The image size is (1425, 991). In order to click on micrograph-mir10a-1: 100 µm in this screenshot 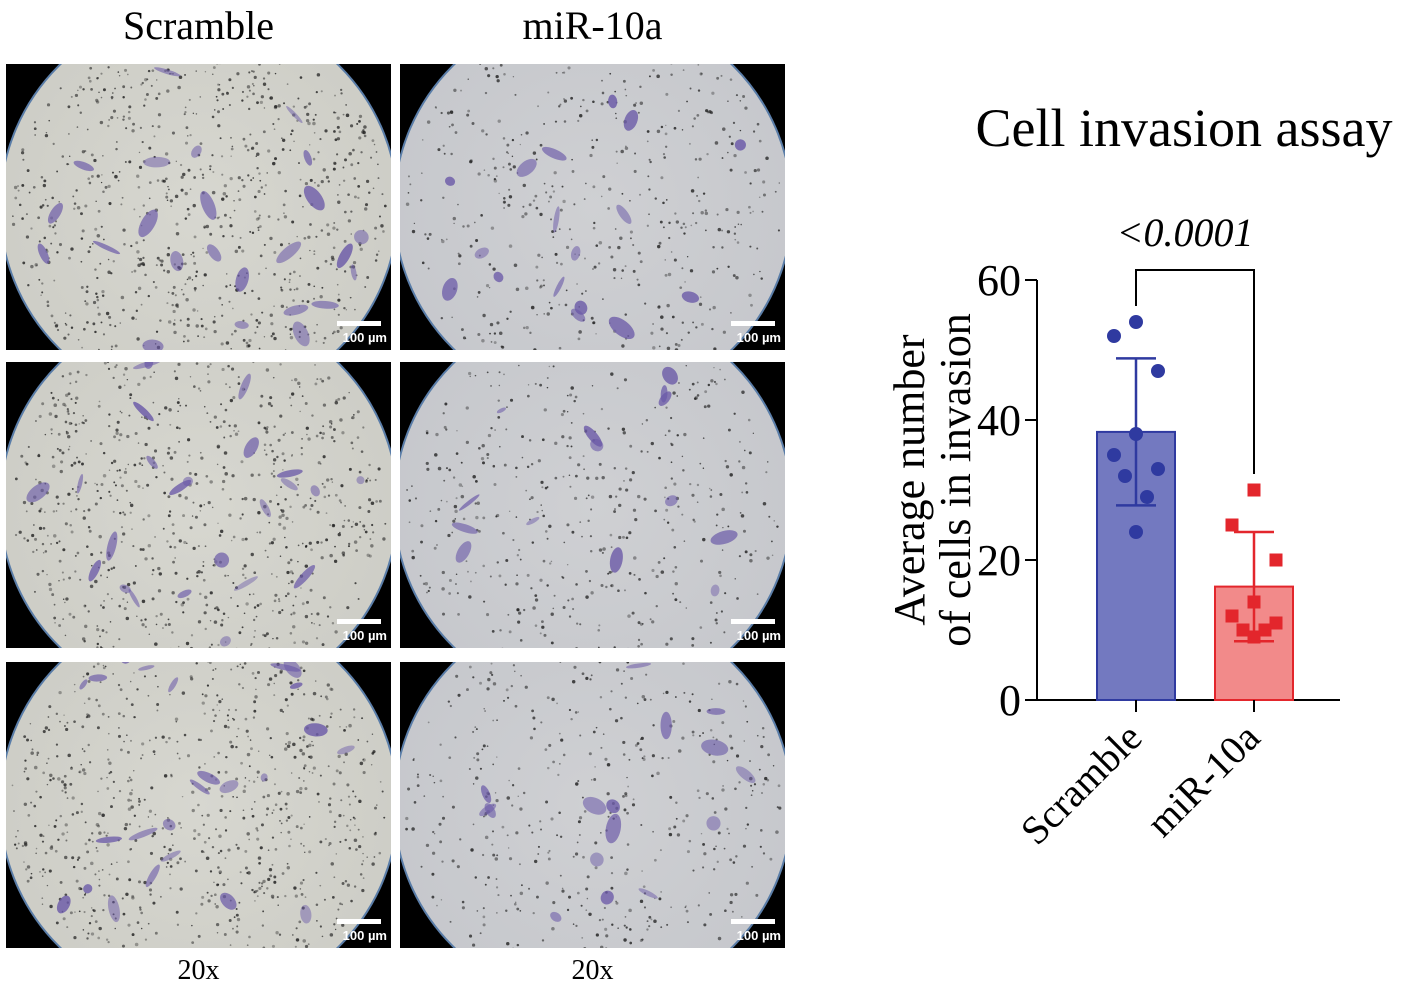, I will do `click(592, 207)`.